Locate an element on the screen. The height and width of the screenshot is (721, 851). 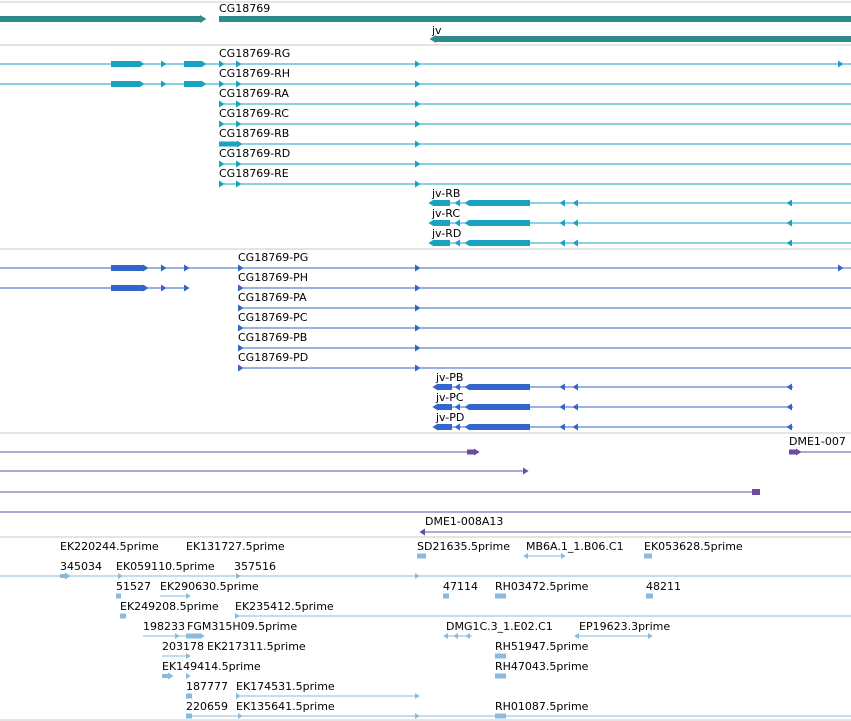
est-label: EK053628.5prime is located at coordinates (693, 546).